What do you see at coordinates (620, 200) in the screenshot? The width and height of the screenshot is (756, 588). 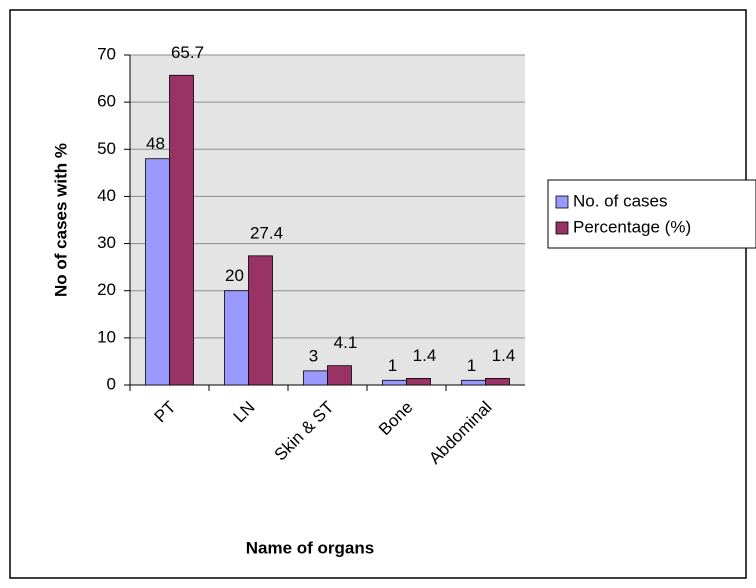 I see `legend-label: No. of cases` at bounding box center [620, 200].